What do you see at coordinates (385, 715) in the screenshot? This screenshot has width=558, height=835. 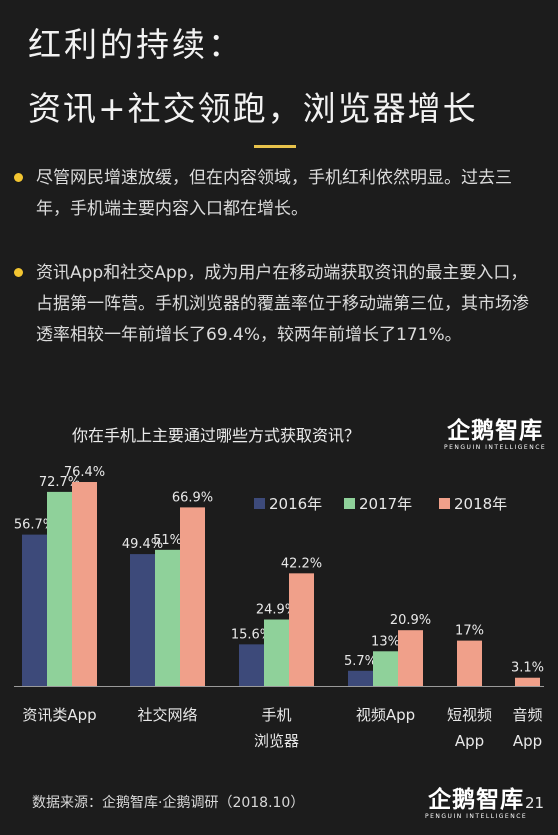 I see `category-label: 视频App` at bounding box center [385, 715].